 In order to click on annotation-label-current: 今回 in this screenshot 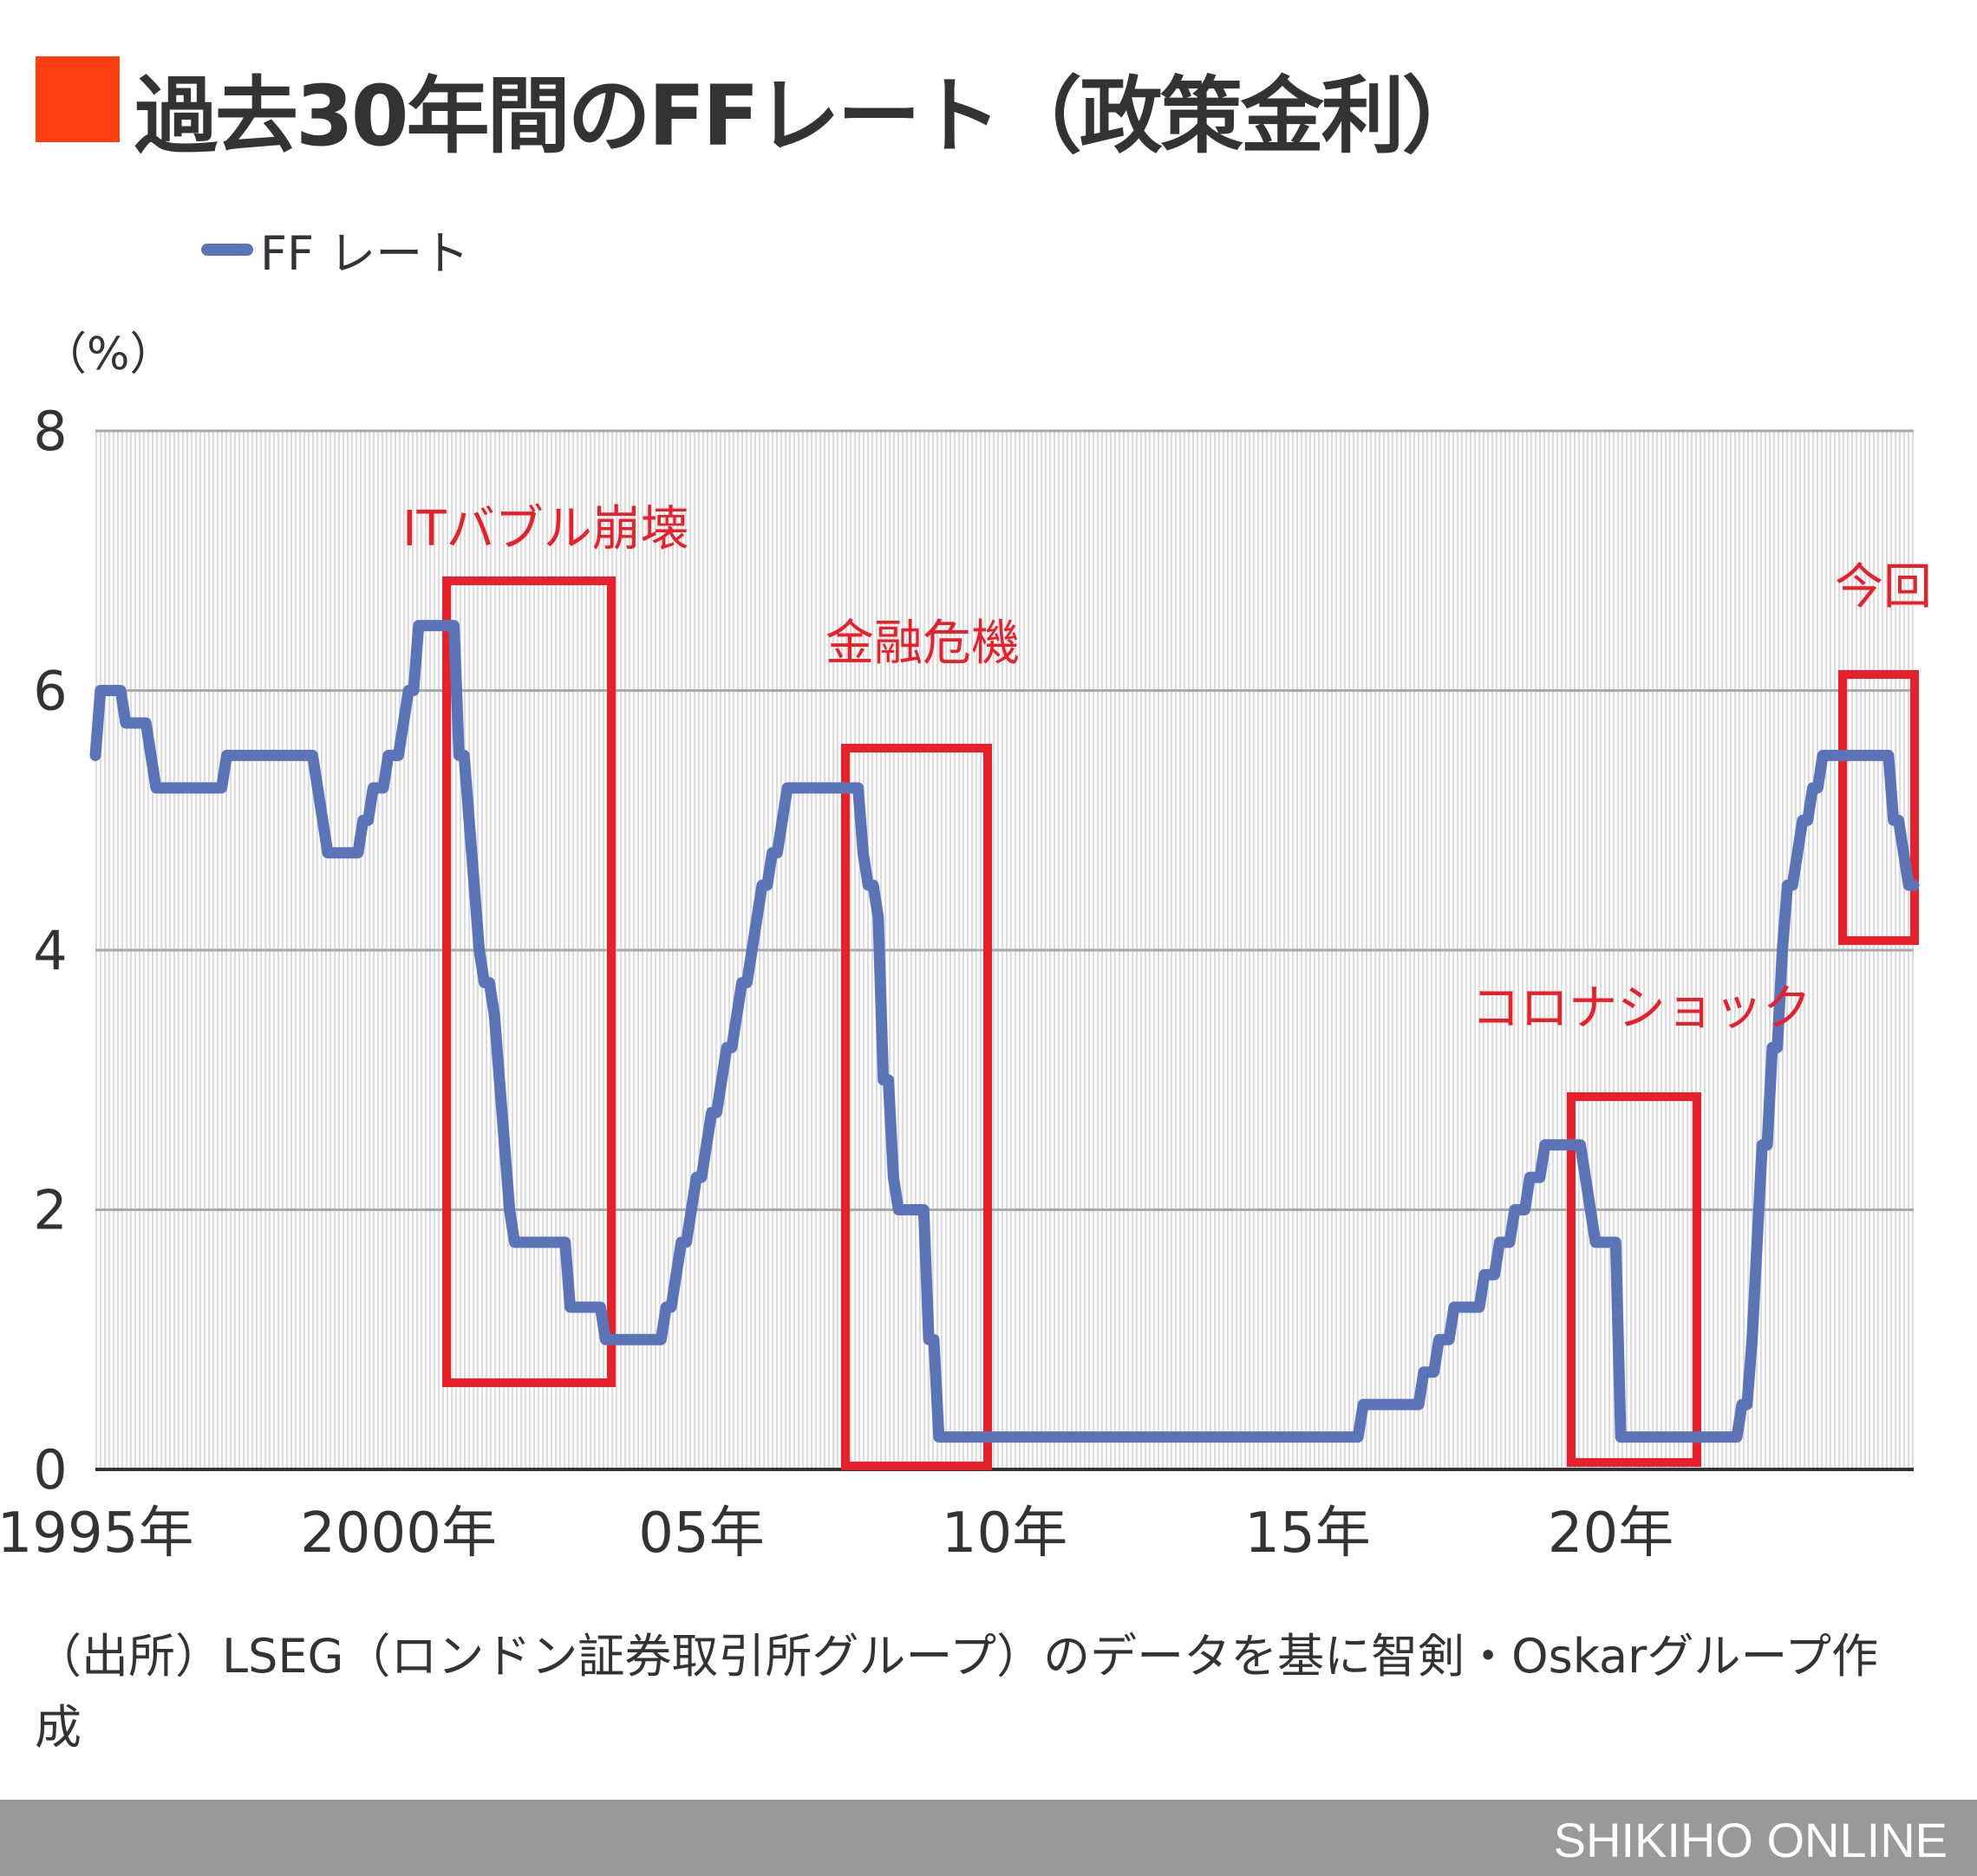, I will do `click(1883, 587)`.